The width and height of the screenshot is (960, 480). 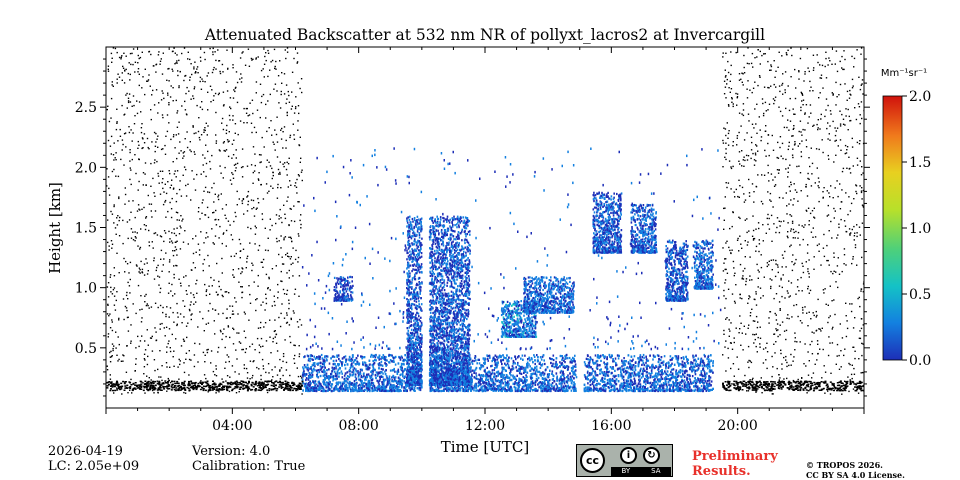 I want to click on colorbar-tick-label: 0.0, so click(x=920, y=361).